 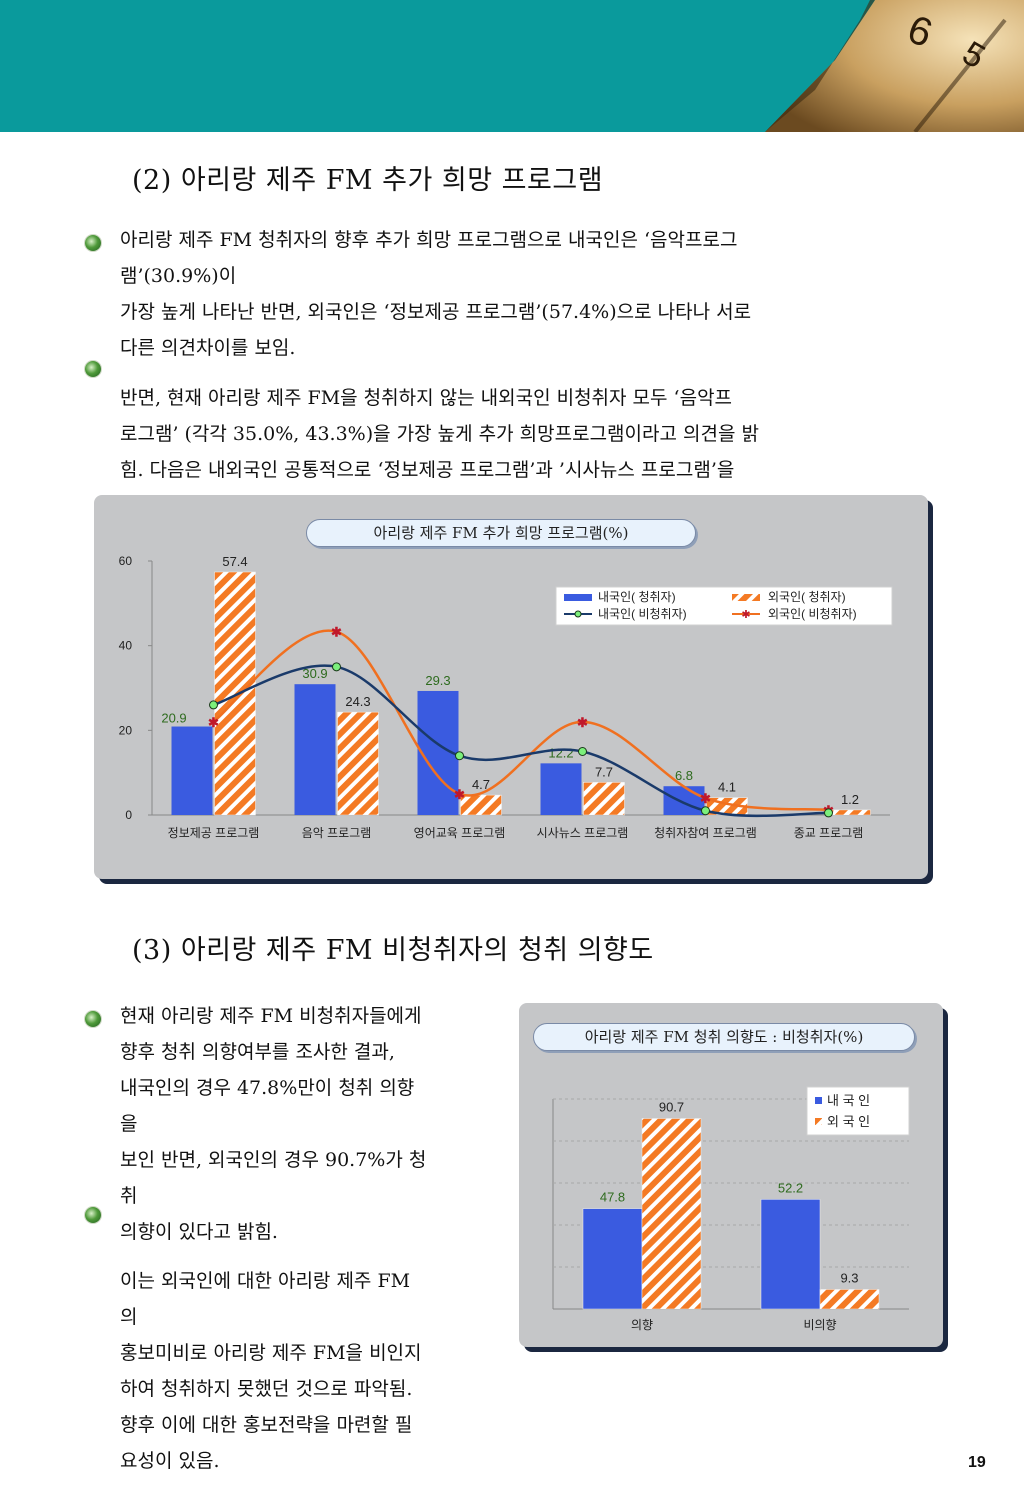 What do you see at coordinates (642, 614) in the screenshot?
I see `legend-label: 내국인( 비청취자)` at bounding box center [642, 614].